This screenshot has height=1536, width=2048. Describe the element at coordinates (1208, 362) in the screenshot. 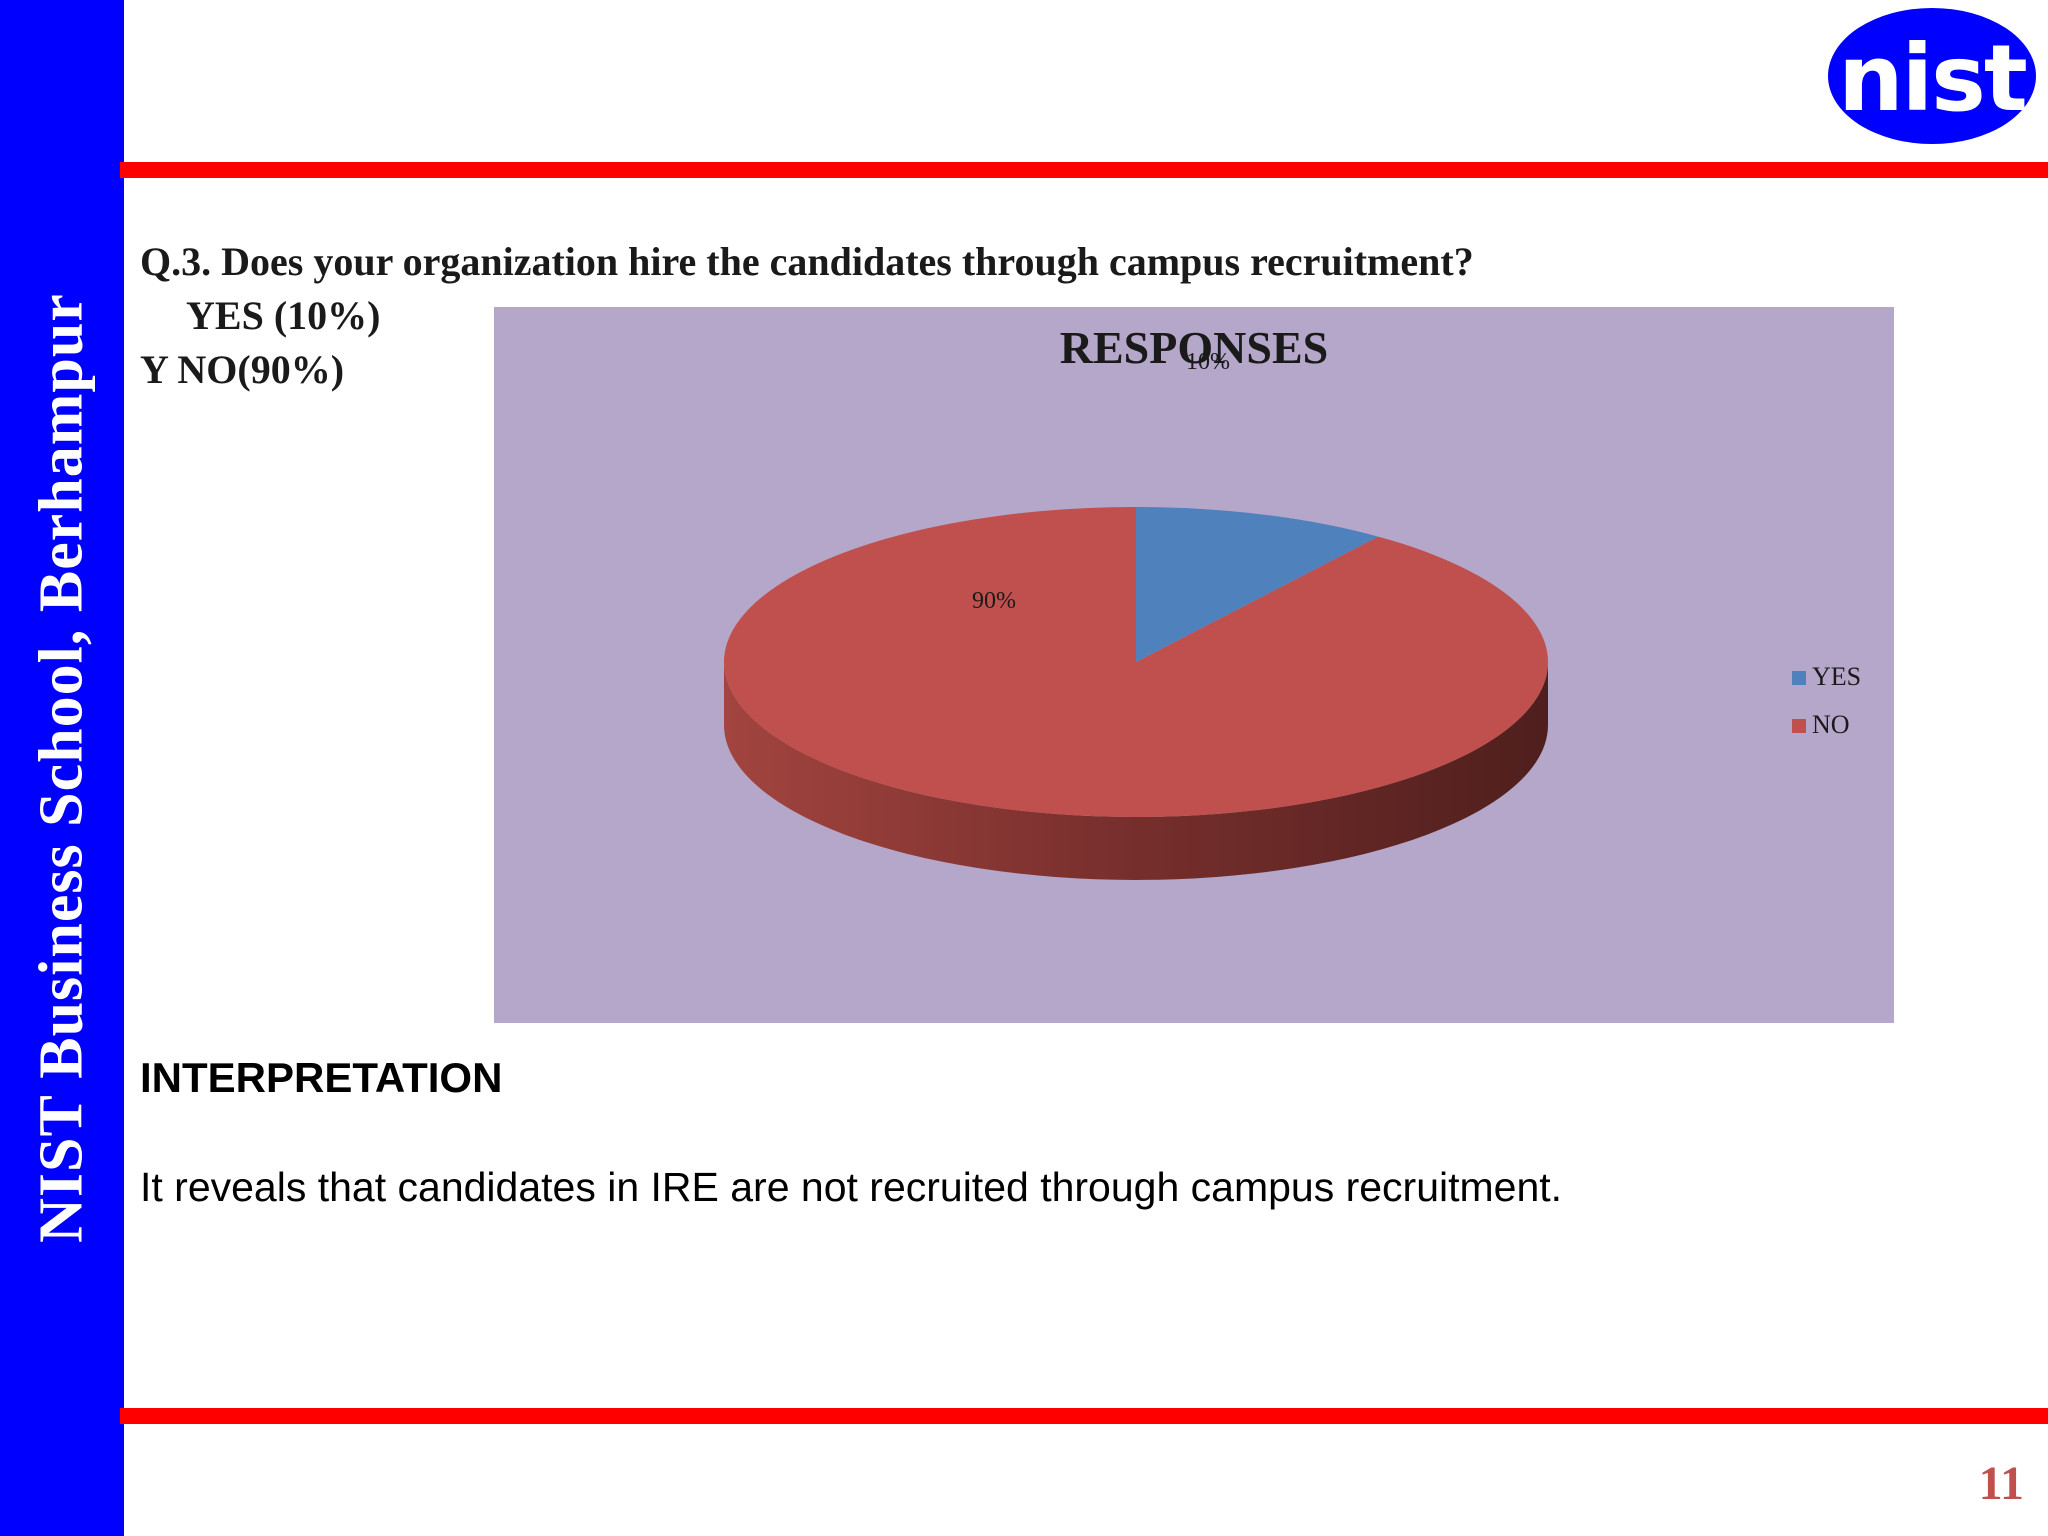

I see `data-label-yes: 10%` at that location.